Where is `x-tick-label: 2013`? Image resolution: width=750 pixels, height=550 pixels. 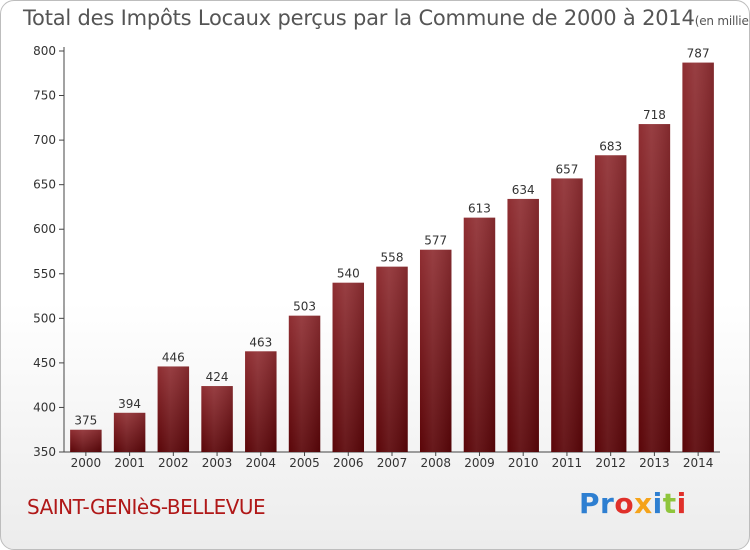 x-tick-label: 2013 is located at coordinates (654, 463).